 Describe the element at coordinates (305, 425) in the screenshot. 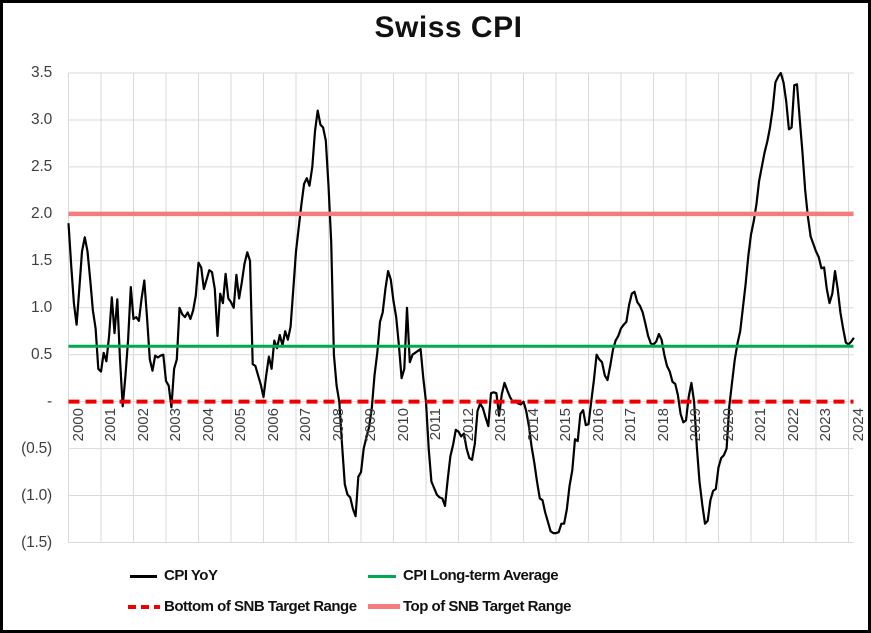

I see `x-tick-label-2007: 2007` at that location.